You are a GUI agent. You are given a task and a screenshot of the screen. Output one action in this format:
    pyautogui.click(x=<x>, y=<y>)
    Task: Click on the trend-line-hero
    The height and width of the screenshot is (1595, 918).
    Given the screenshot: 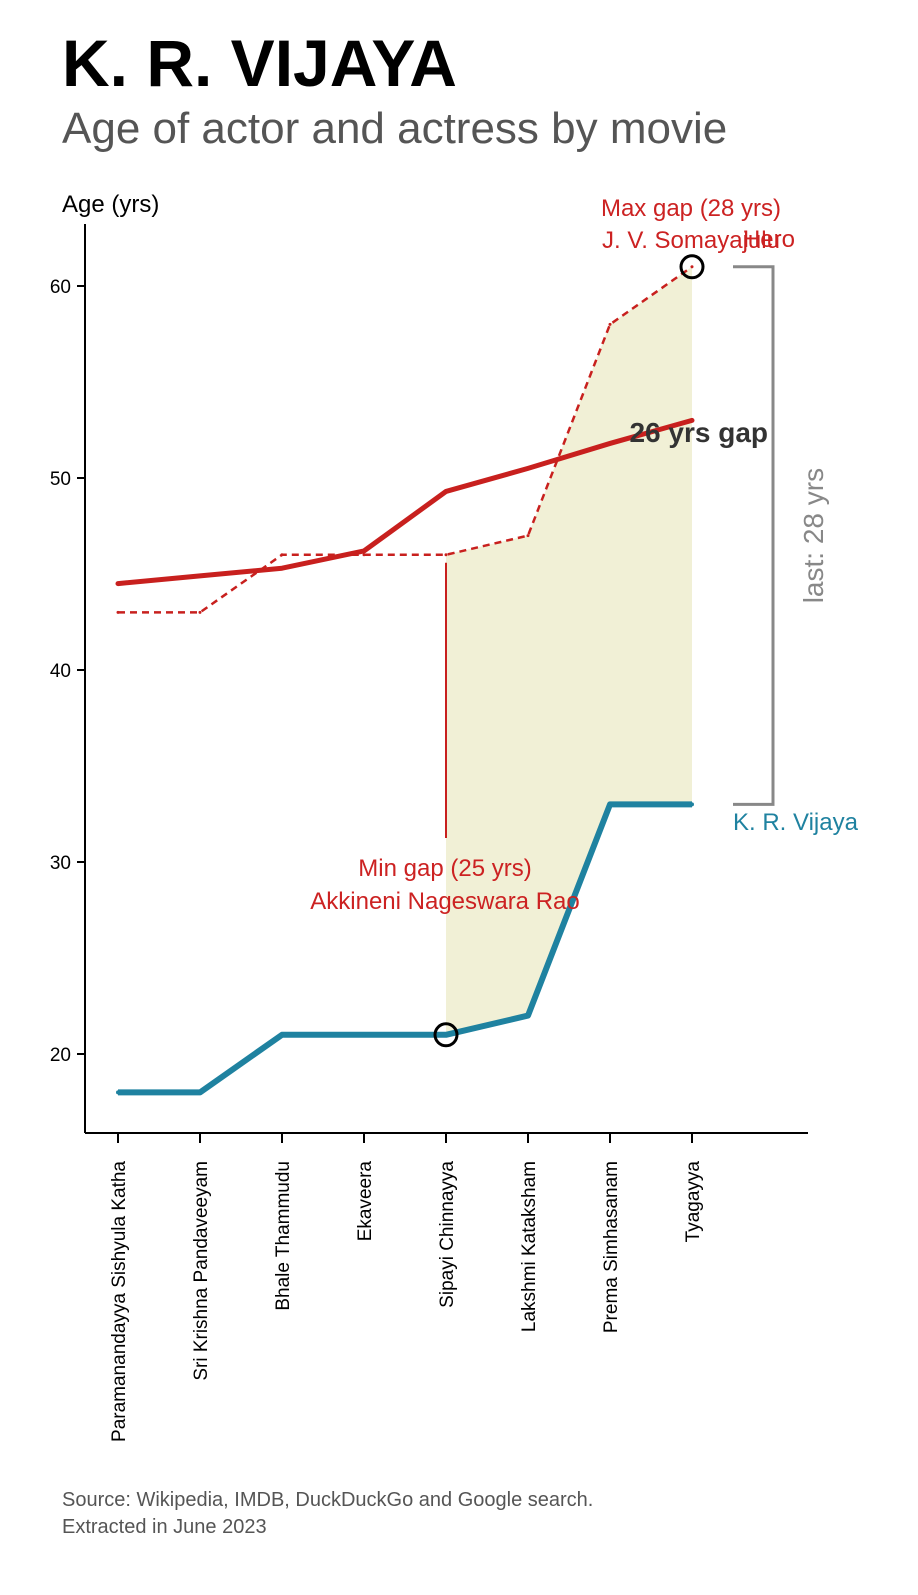 What is the action you would take?
    pyautogui.click(x=405, y=502)
    